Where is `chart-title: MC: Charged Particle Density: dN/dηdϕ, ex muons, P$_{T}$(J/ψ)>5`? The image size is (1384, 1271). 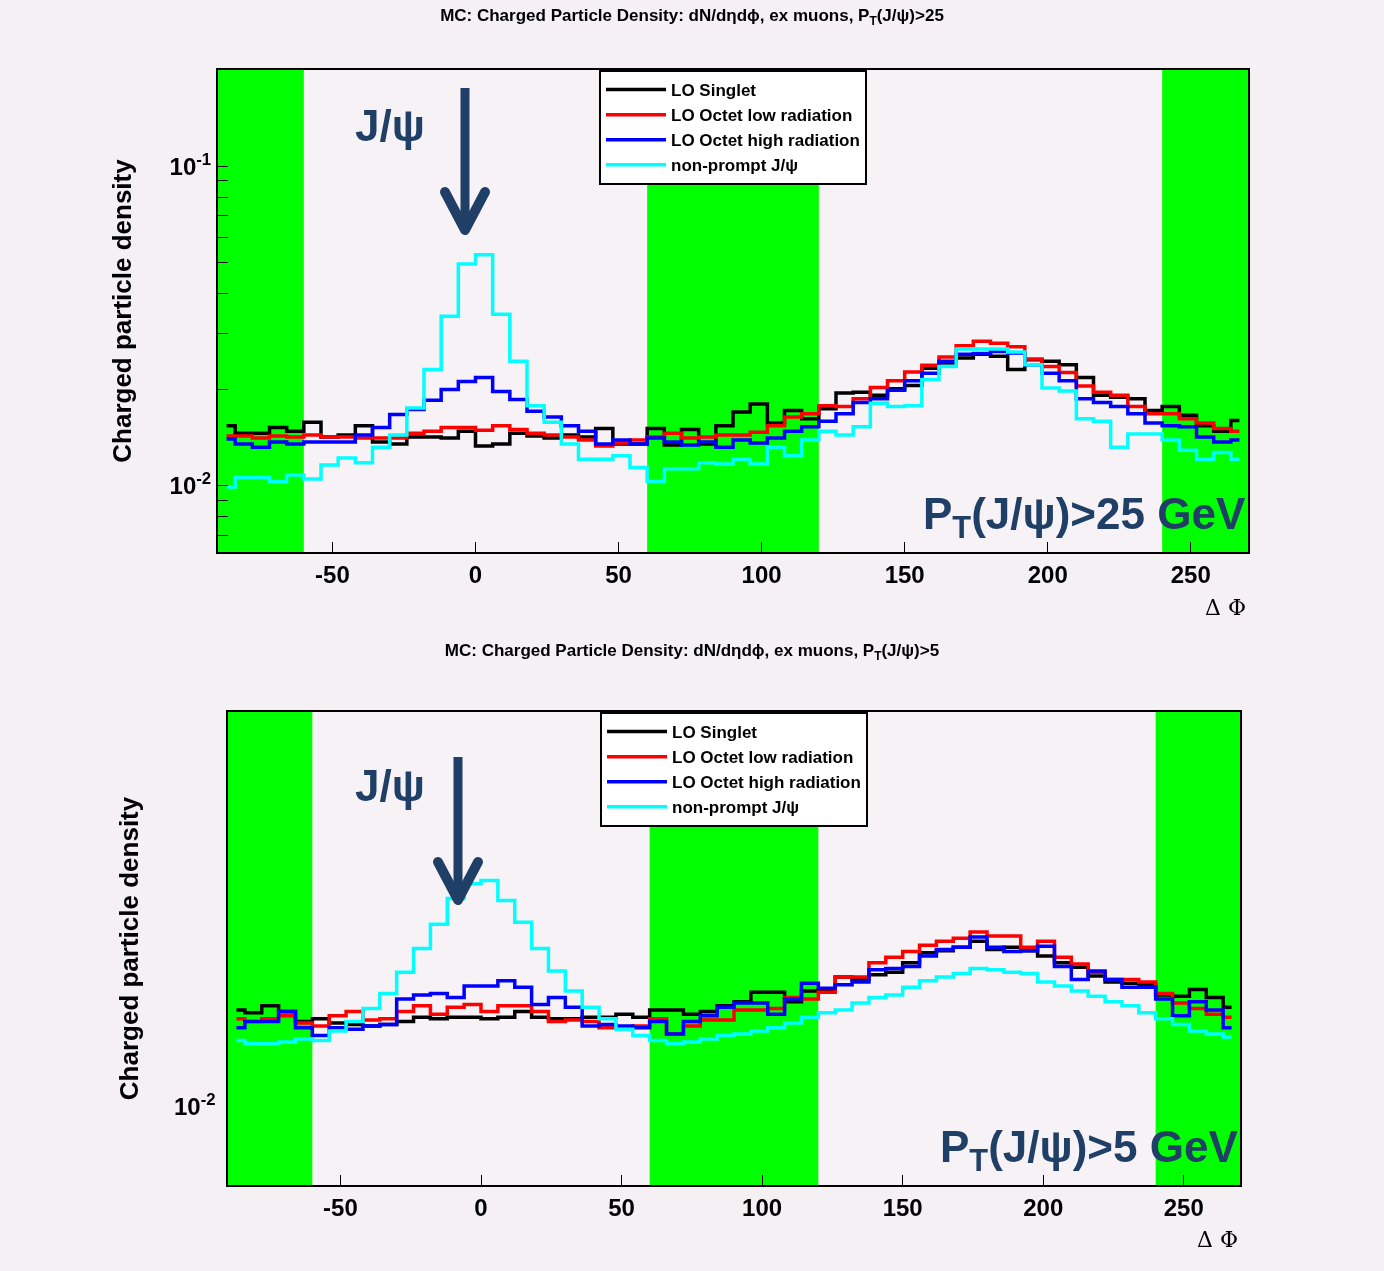 chart-title: MC: Charged Particle Density: dN/dηdϕ, ex muons, P$_{T}$(J/ψ)>5 is located at coordinates (692, 652).